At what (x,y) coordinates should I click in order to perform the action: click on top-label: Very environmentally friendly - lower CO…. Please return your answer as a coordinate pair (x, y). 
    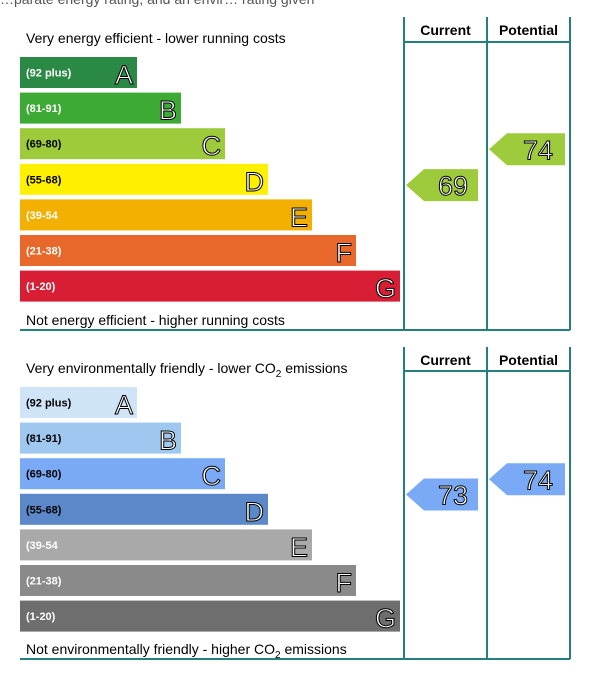
    Looking at the image, I should click on (186, 370).